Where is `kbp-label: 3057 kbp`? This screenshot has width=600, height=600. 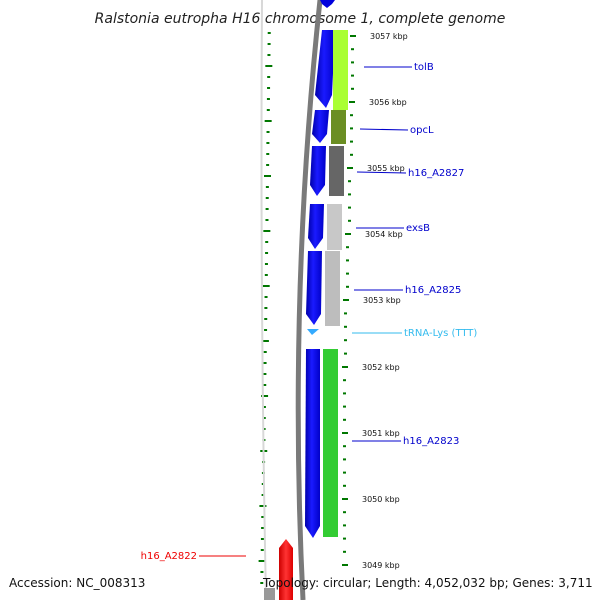 kbp-label: 3057 kbp is located at coordinates (389, 36).